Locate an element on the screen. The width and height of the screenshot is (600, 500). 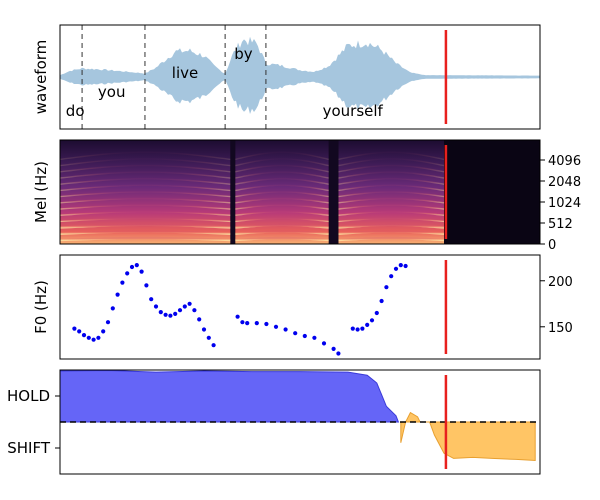
hold-area is located at coordinates (230, 396).